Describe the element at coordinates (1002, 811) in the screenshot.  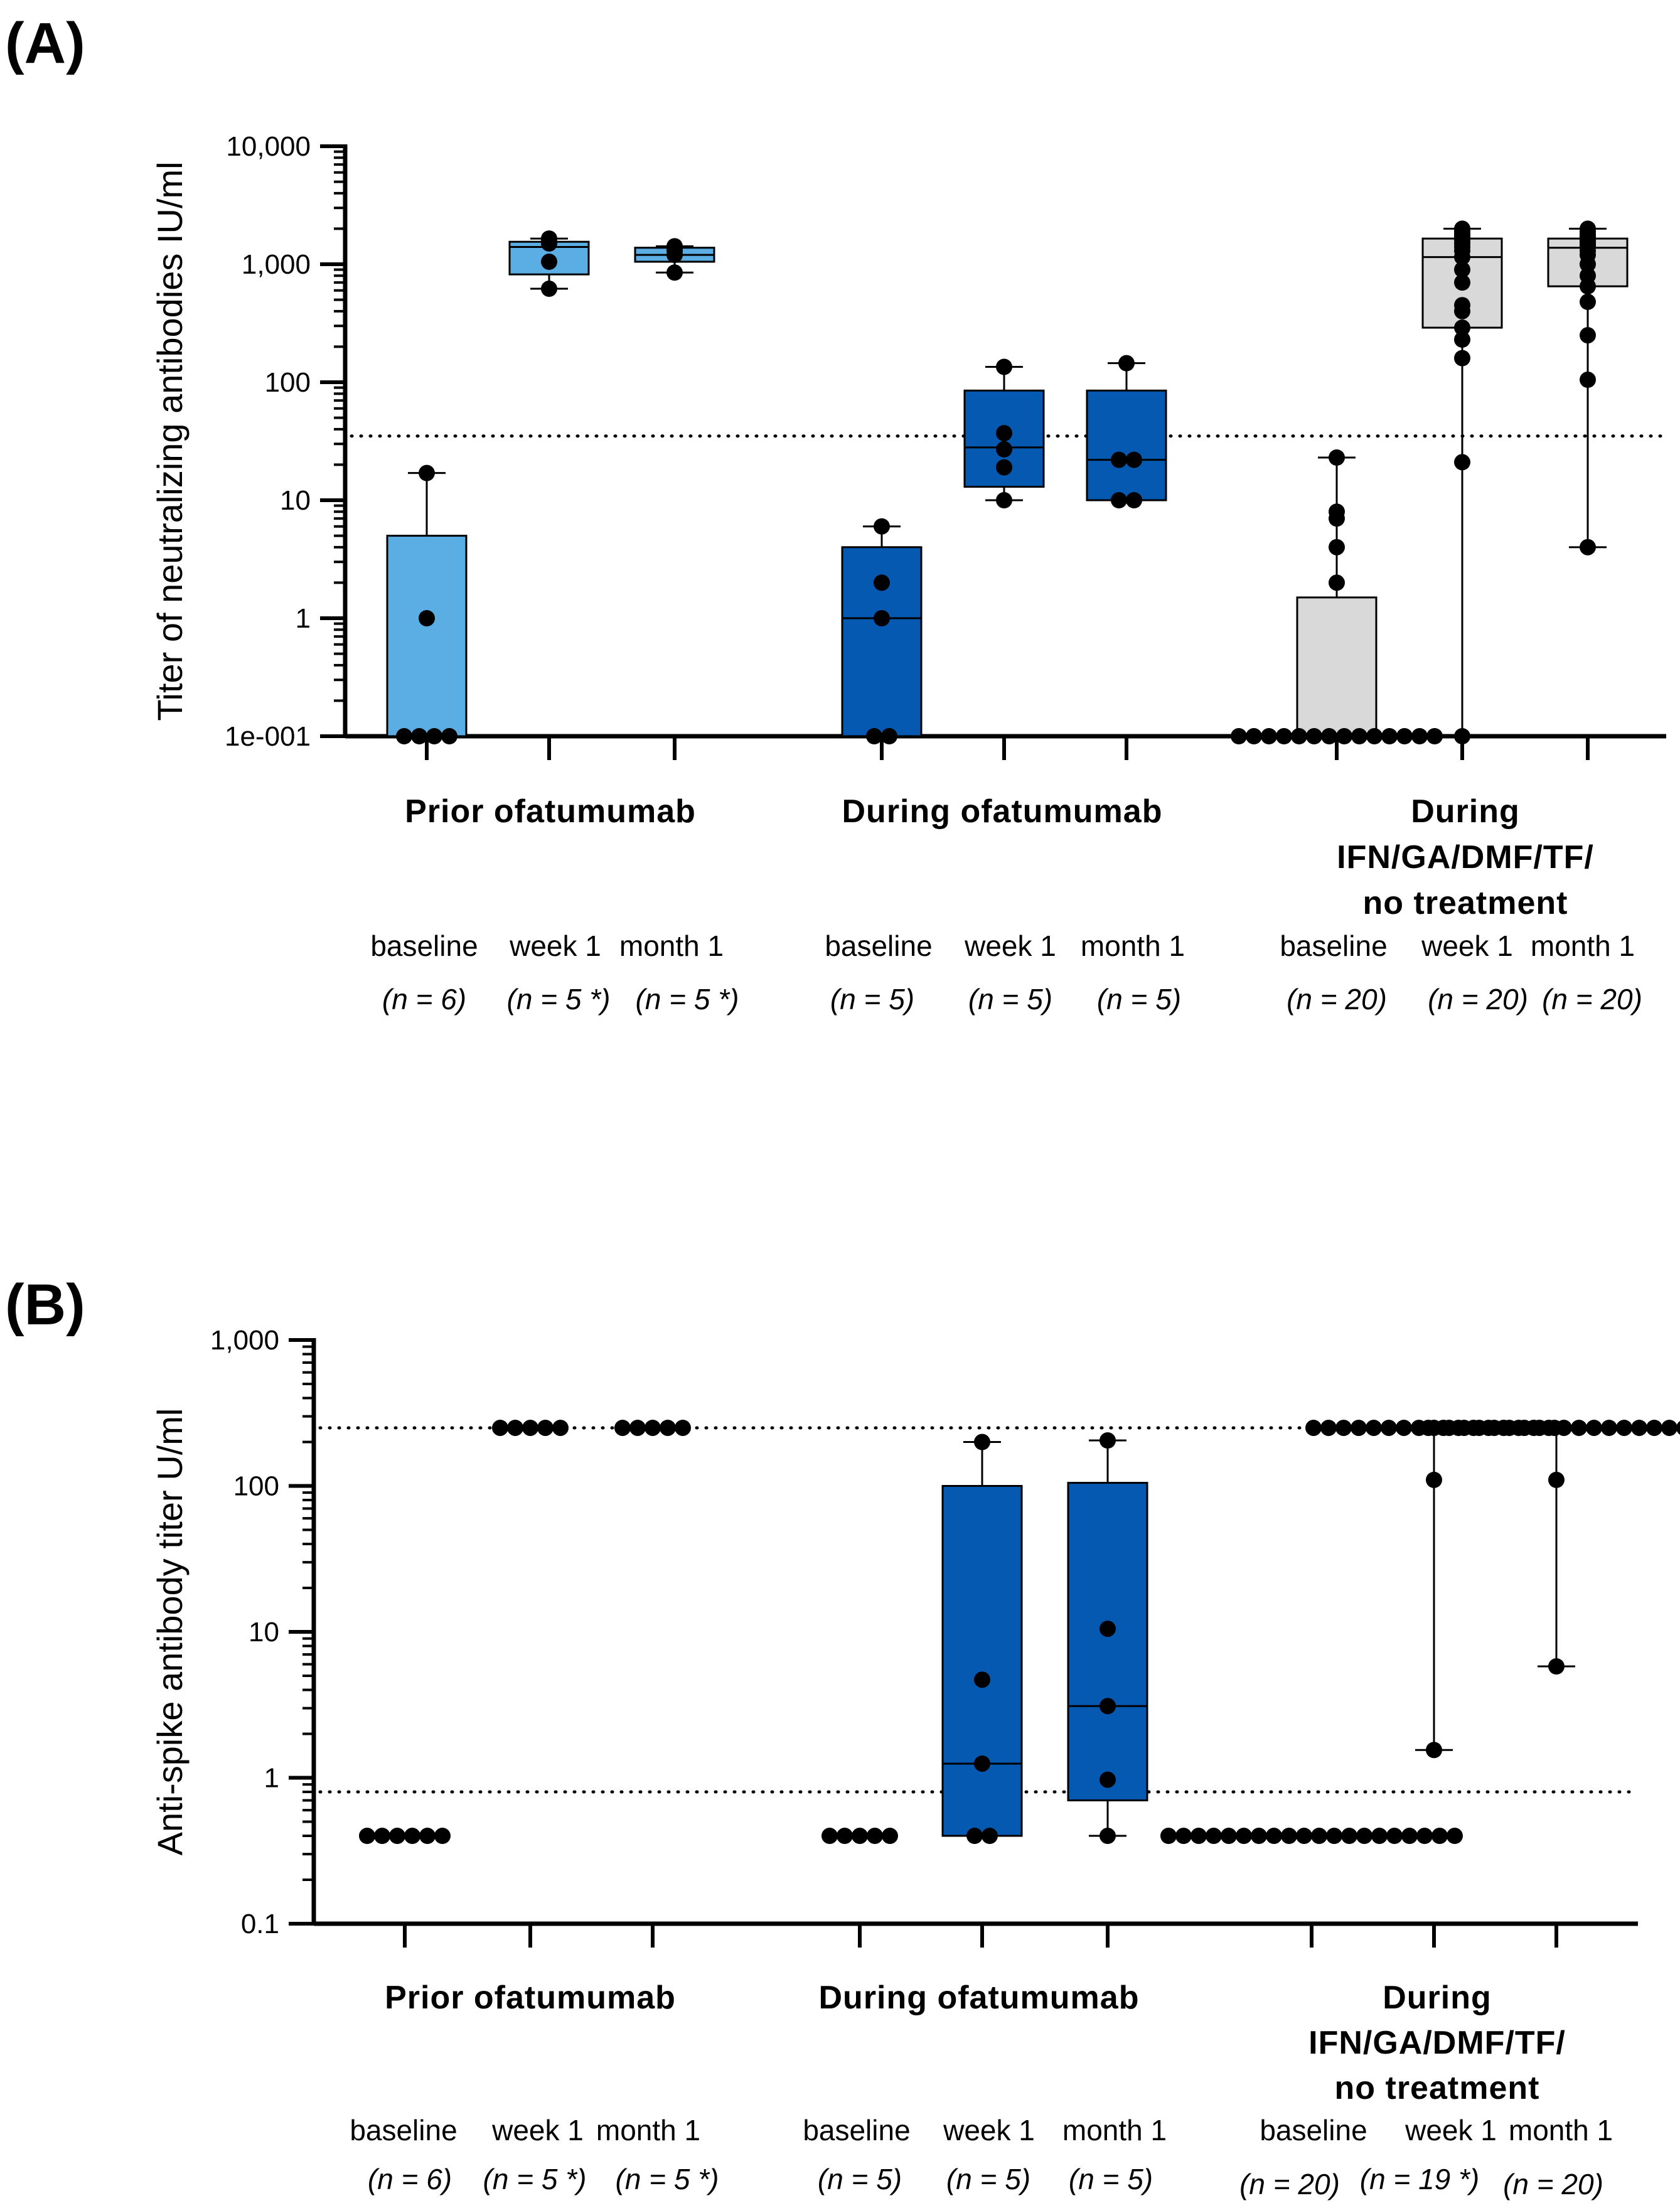
I see `group-label: During ofatumumab` at that location.